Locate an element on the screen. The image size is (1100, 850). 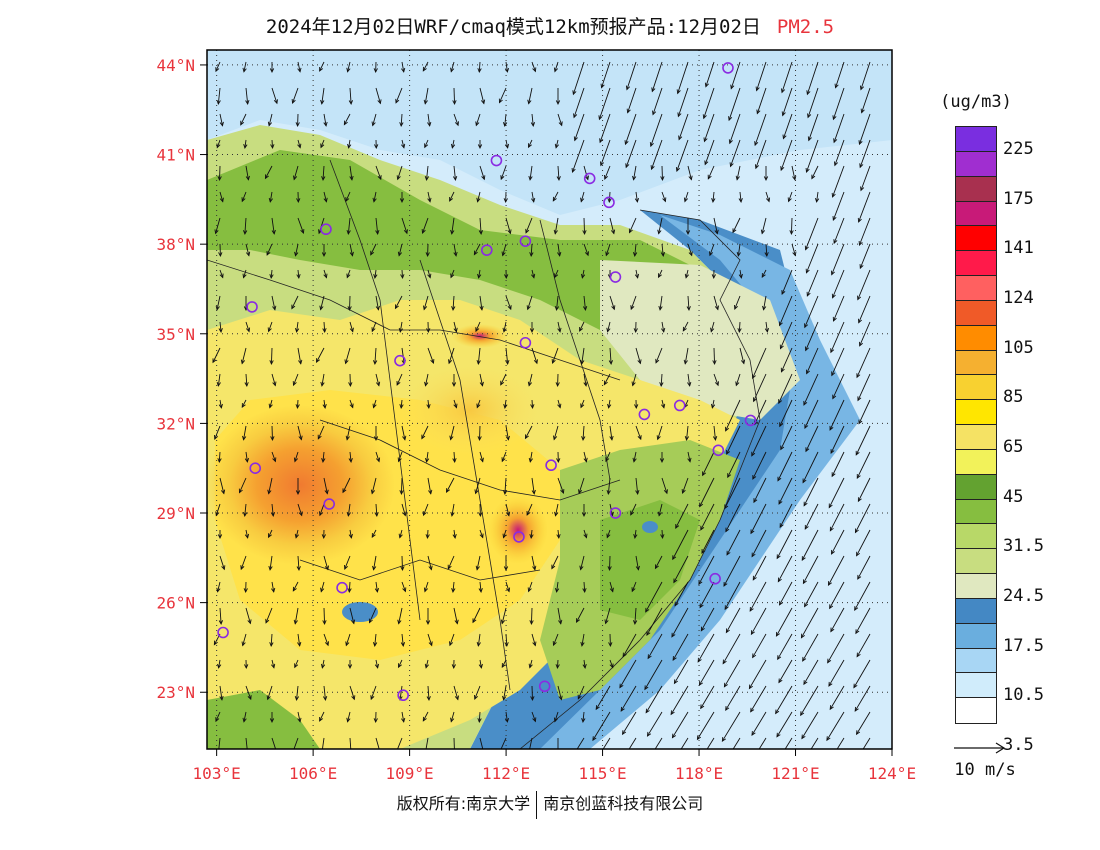
x-axis-labels: 103°E 106°E 109°E 112°E 115°E 118°E 121°E 124°E is located at coordinates (555, 773).